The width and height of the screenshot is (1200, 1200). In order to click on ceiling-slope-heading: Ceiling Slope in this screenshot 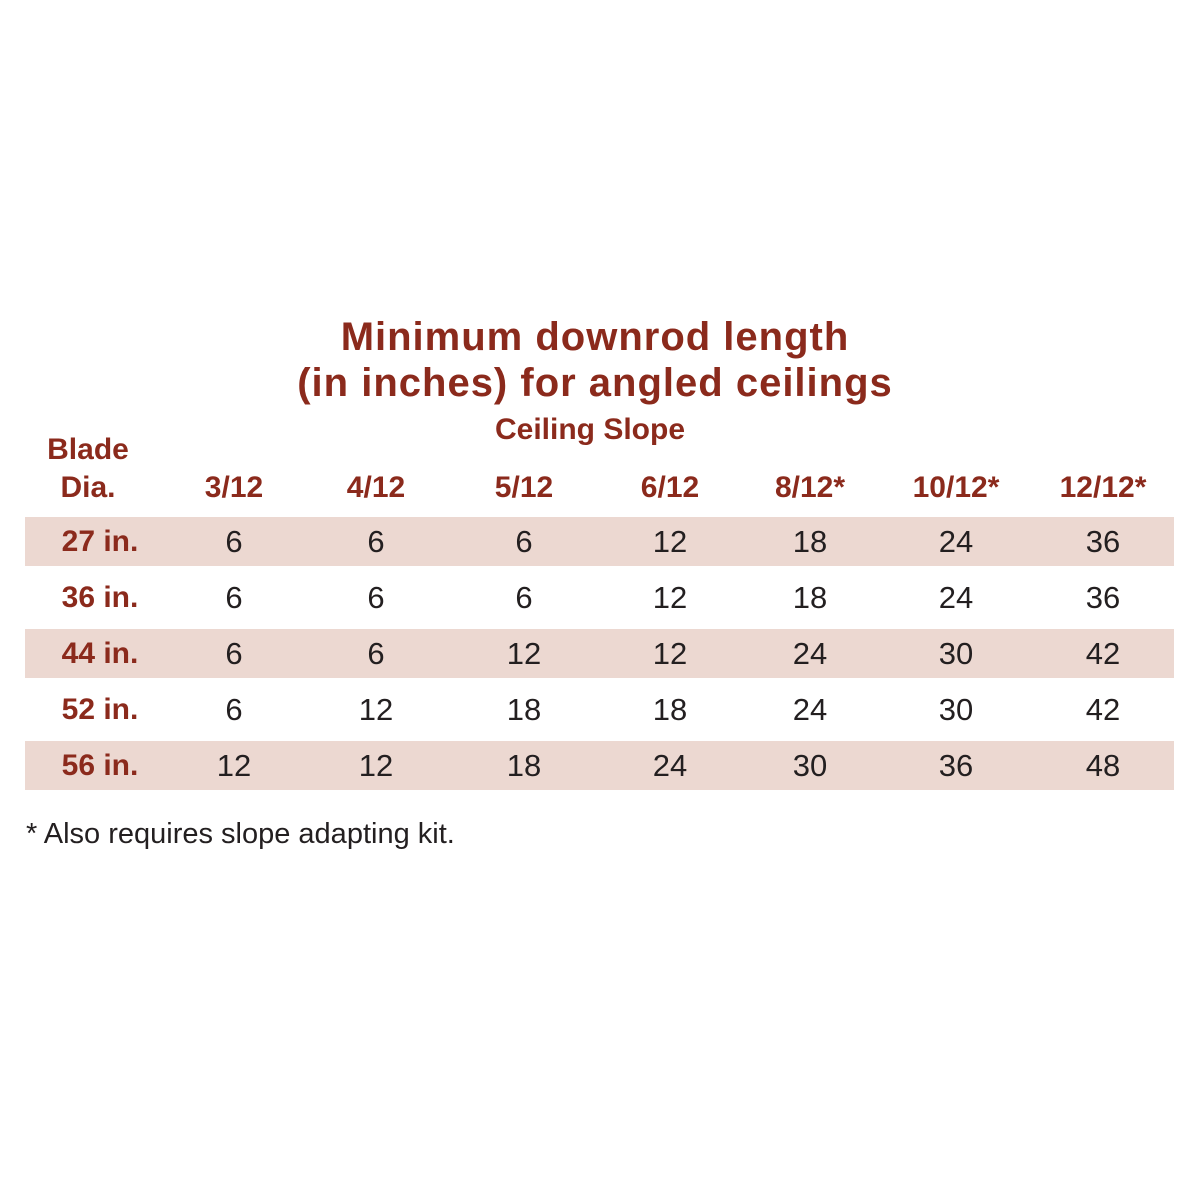, I will do `click(590, 429)`.